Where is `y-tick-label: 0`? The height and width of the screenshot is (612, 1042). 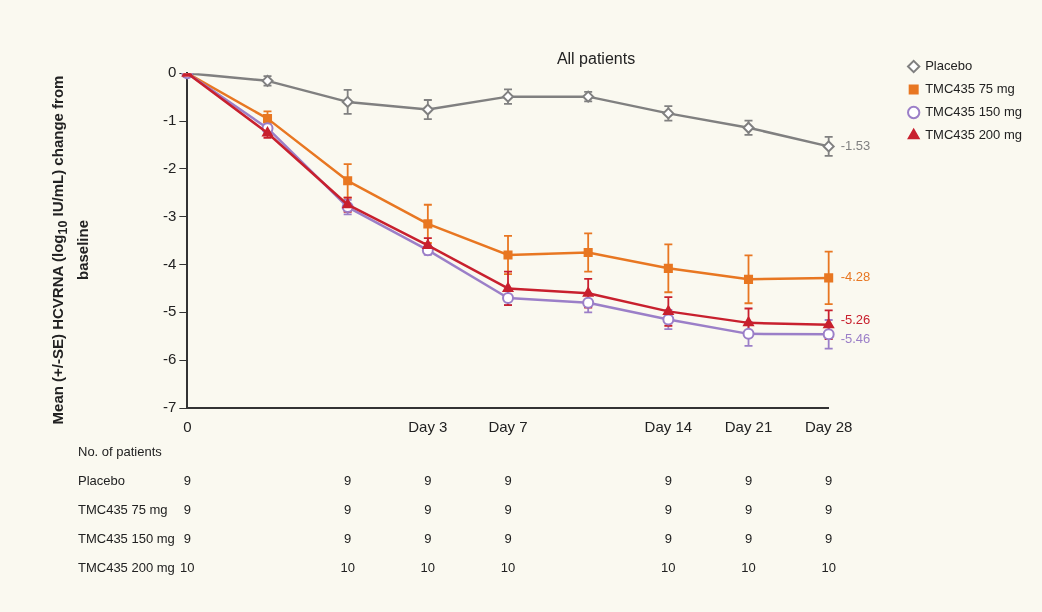 y-tick-label: 0 is located at coordinates (172, 72).